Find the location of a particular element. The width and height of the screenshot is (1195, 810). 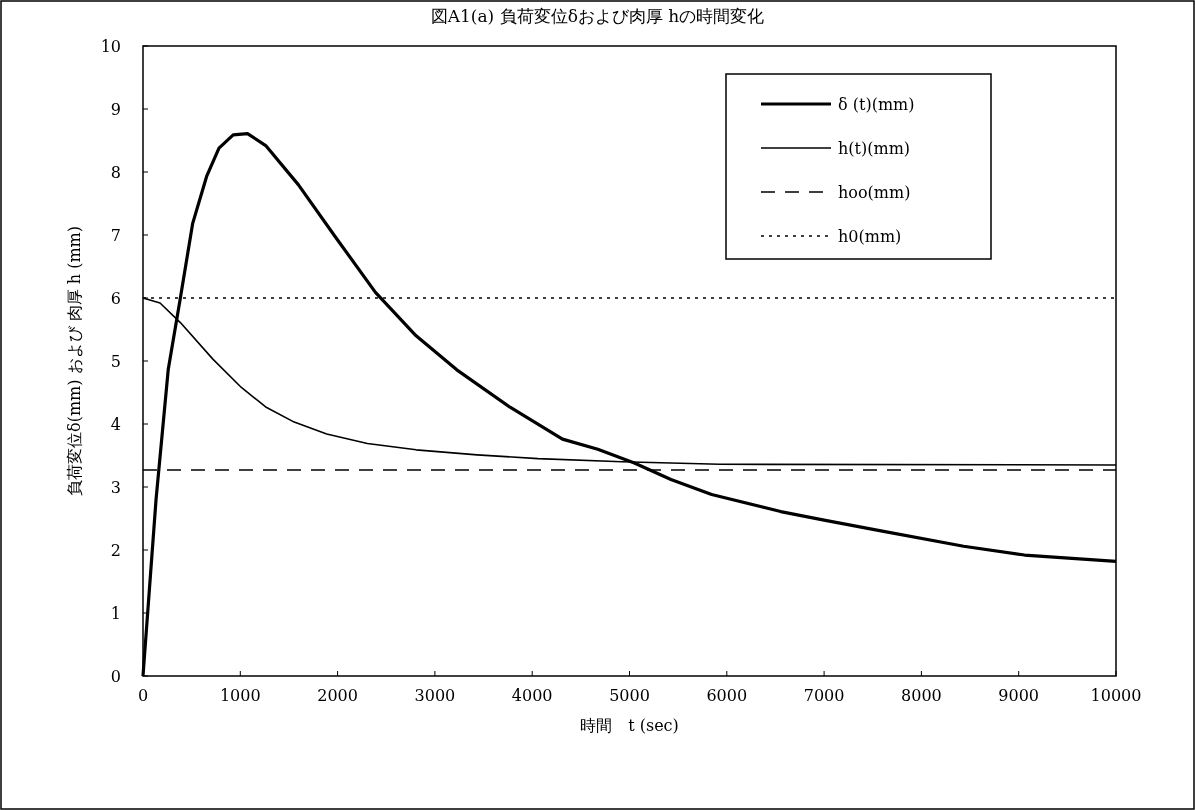

legend-label: h0(mm) is located at coordinates (870, 236).